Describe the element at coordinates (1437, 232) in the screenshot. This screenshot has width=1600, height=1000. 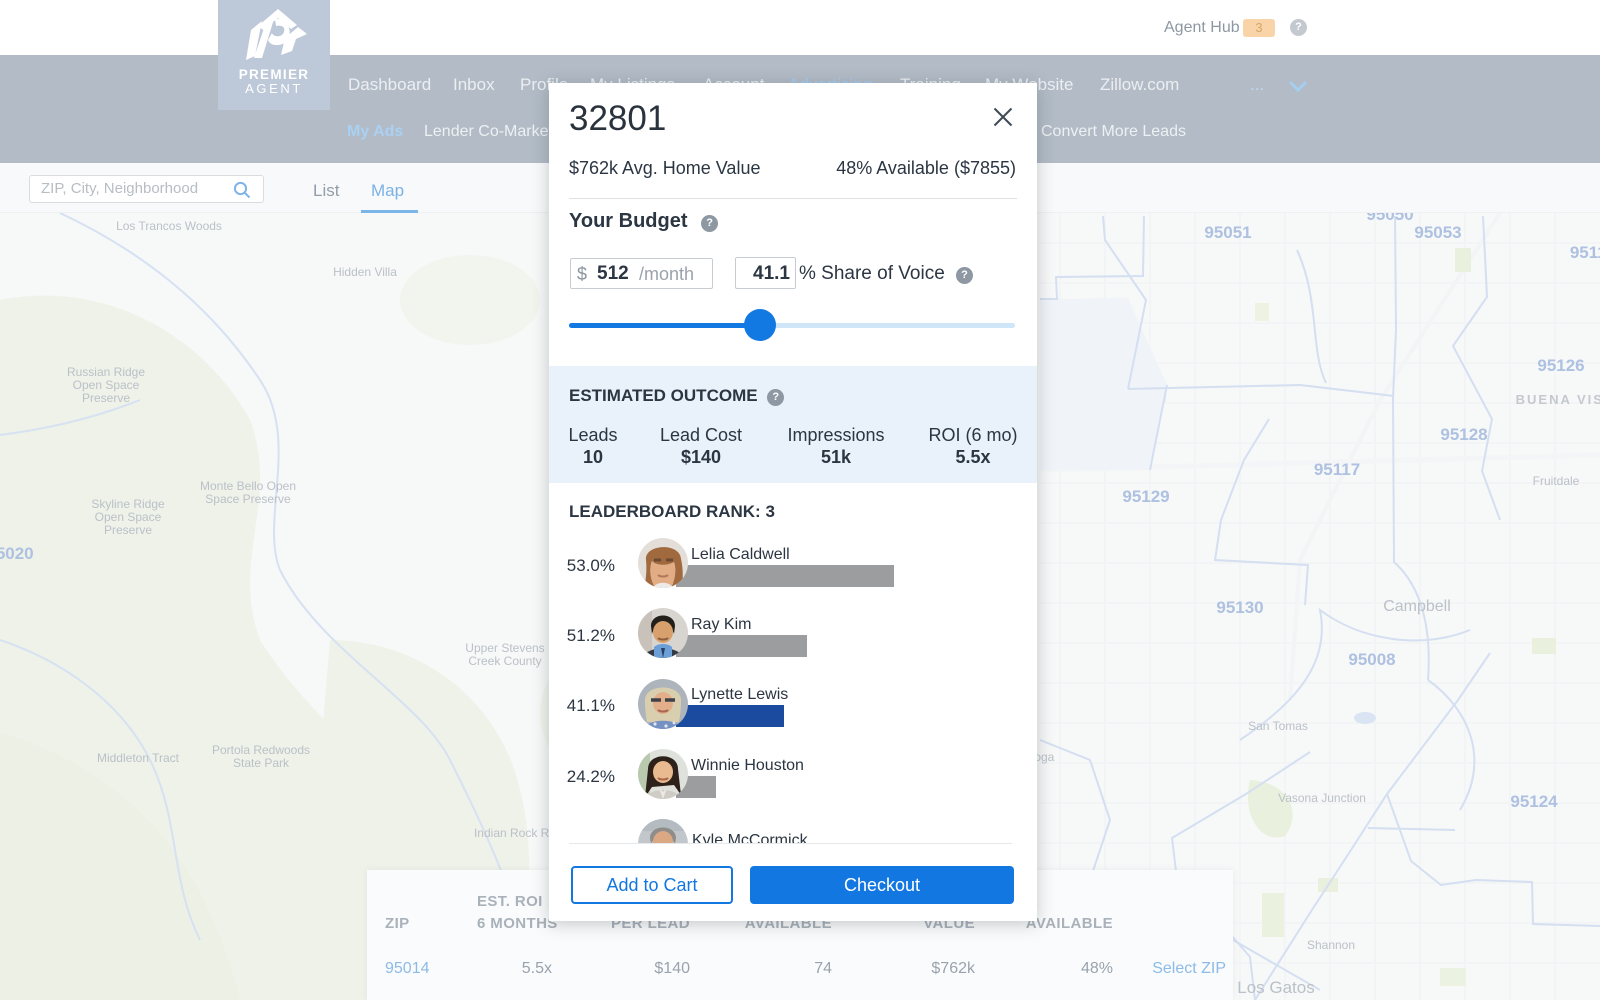
I see `svg-text: 95053` at that location.